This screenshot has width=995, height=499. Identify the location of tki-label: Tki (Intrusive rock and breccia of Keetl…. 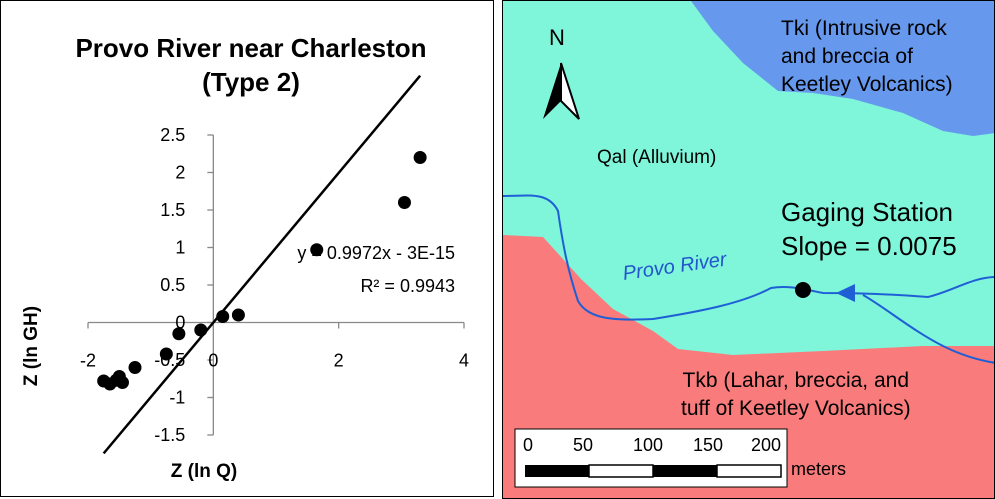
(867, 57).